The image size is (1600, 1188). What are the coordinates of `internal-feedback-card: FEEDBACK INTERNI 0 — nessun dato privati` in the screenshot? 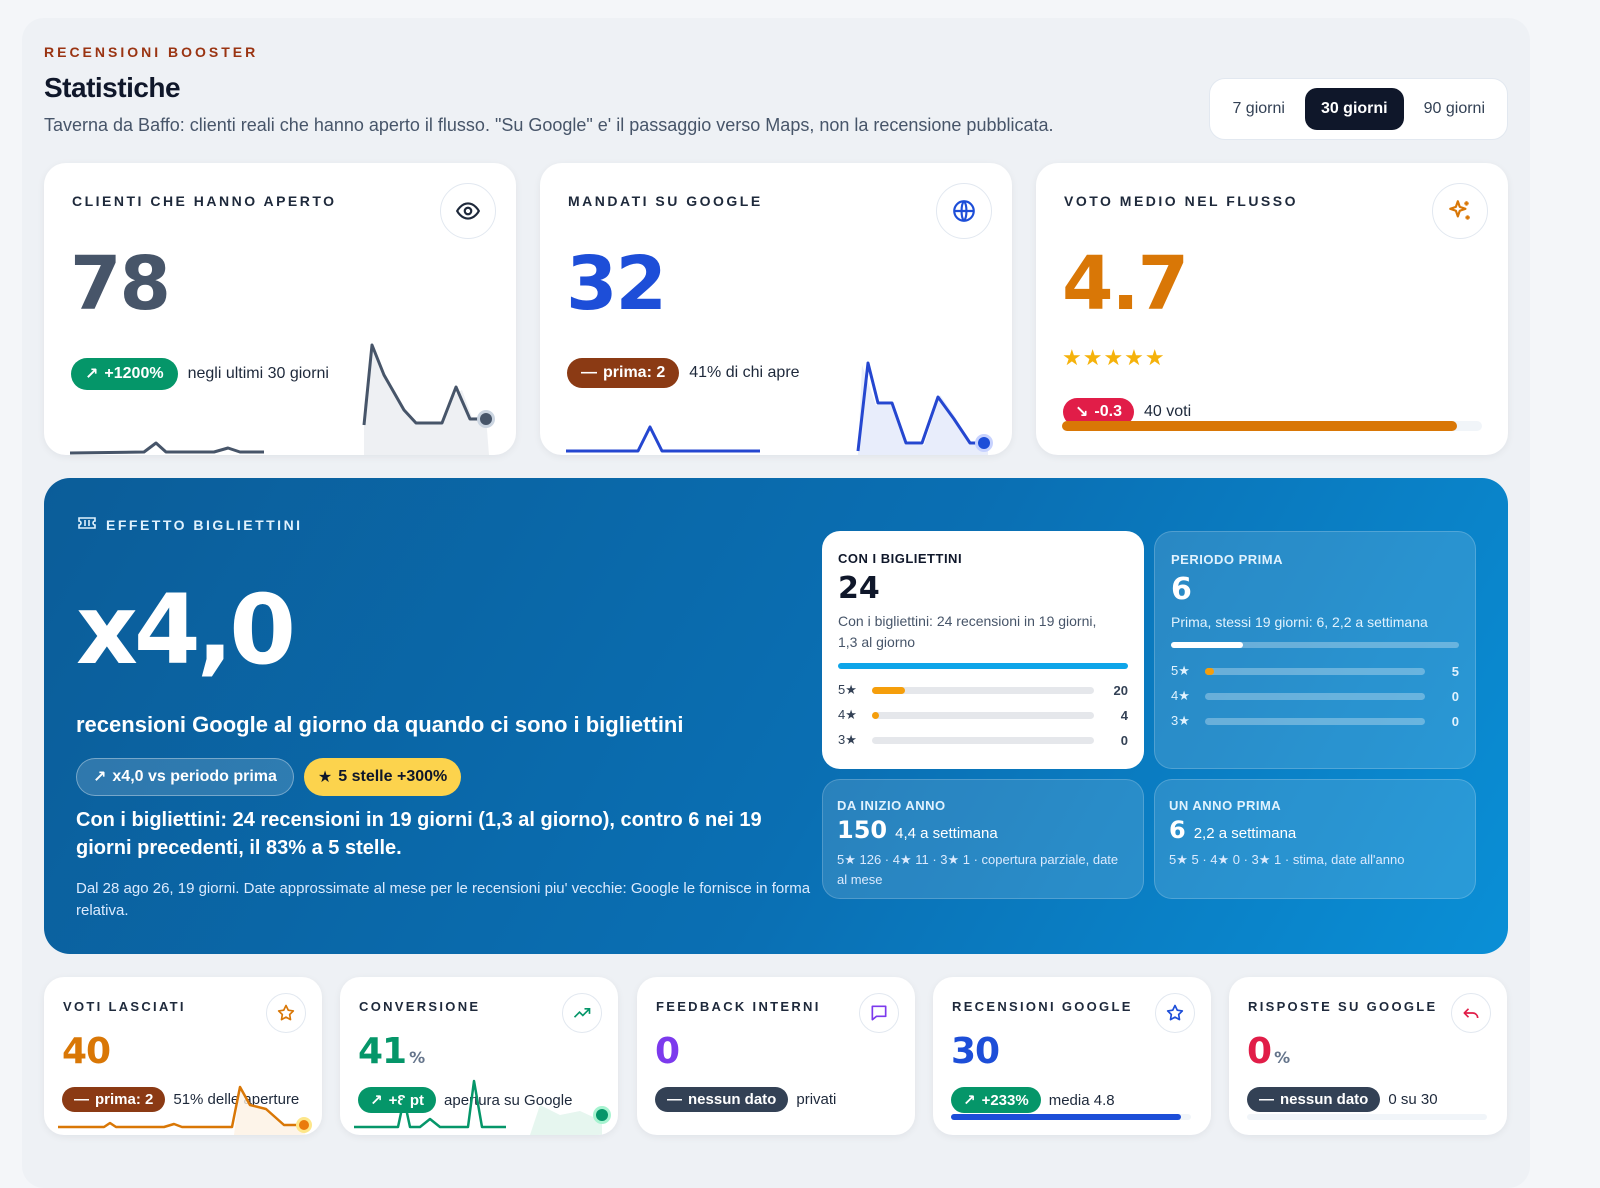 It's located at (776, 1056).